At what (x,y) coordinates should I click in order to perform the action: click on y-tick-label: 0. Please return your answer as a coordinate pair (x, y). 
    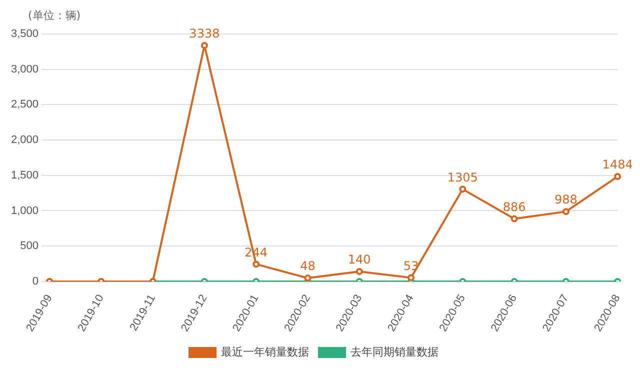
    Looking at the image, I should click on (35, 281).